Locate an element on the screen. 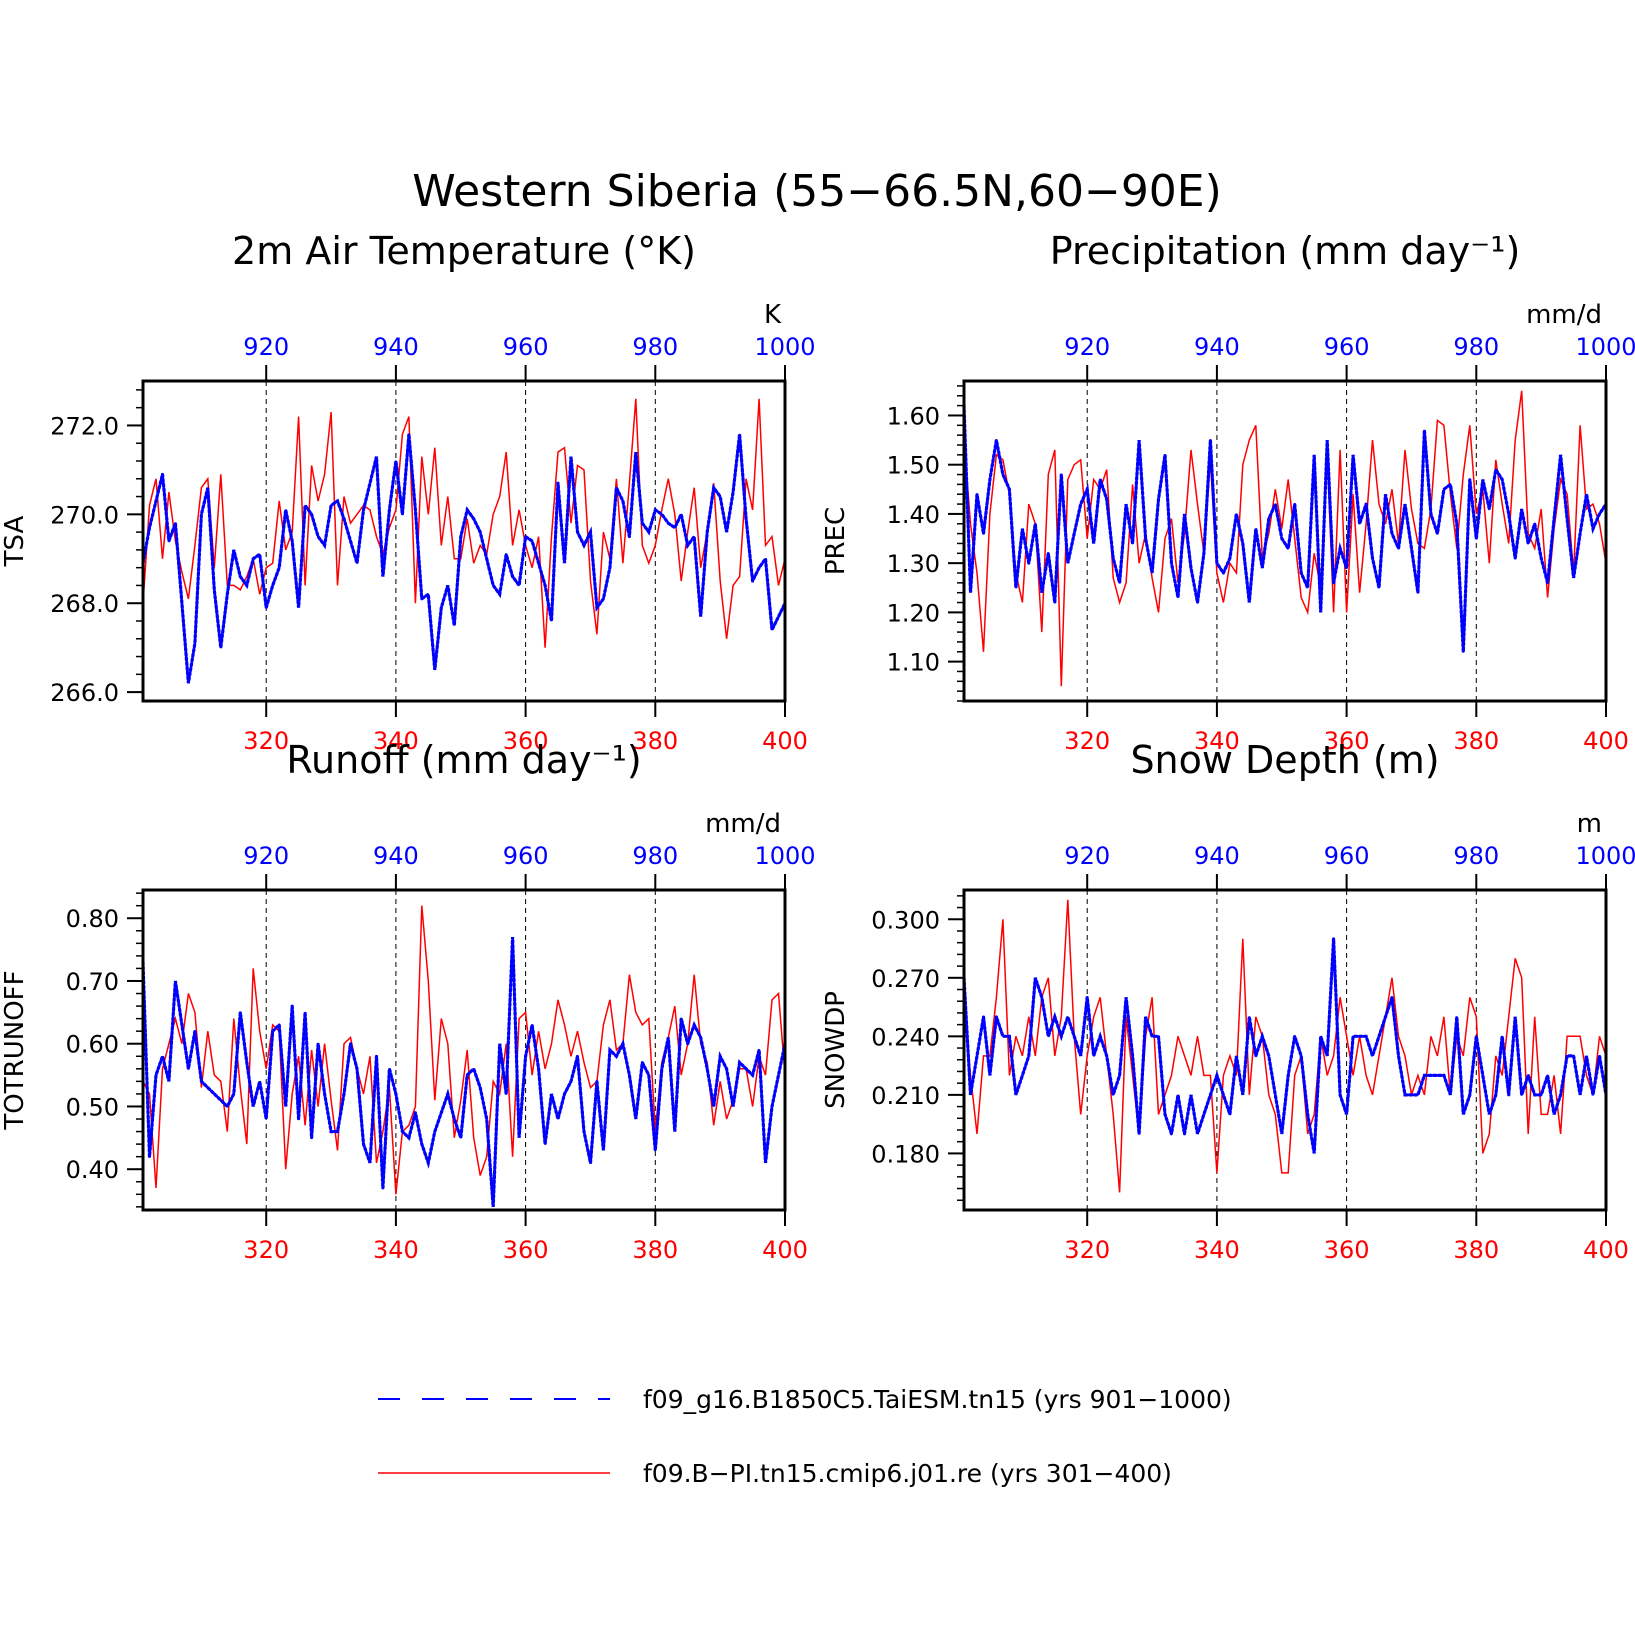  air-temperature-x-bottom-tick-label: 380 is located at coordinates (655, 741).